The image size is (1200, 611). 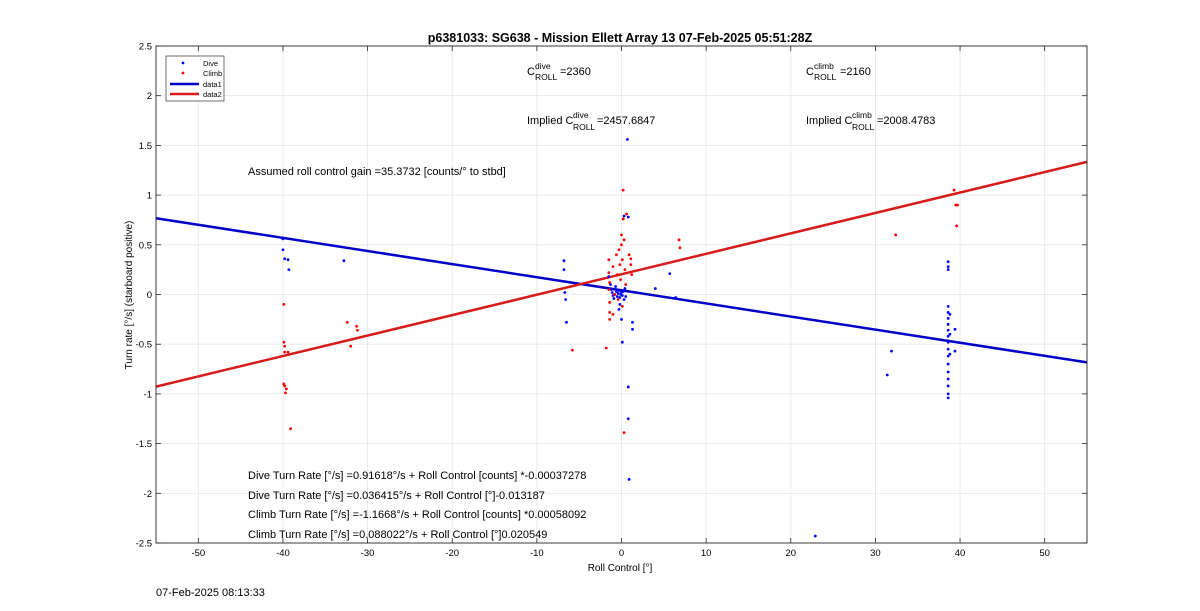 I want to click on y-tick-label: -2, so click(x=148, y=494).